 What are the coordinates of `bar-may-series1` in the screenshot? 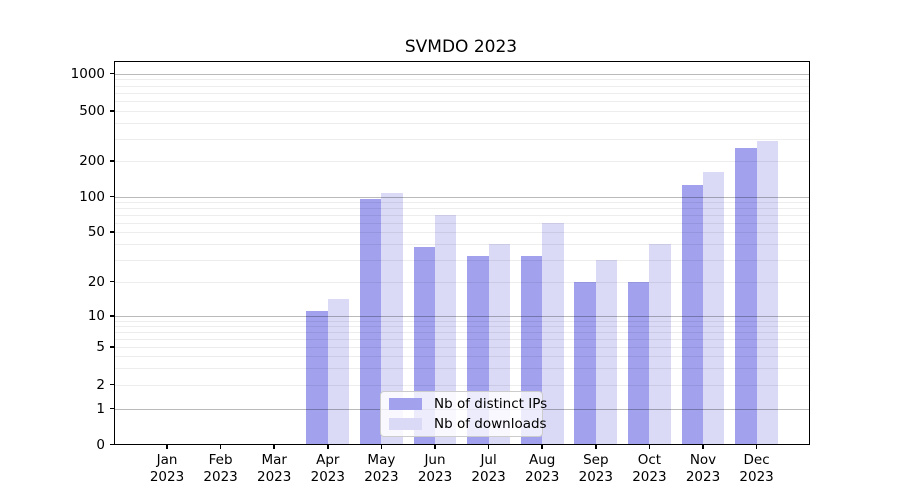 It's located at (392, 319).